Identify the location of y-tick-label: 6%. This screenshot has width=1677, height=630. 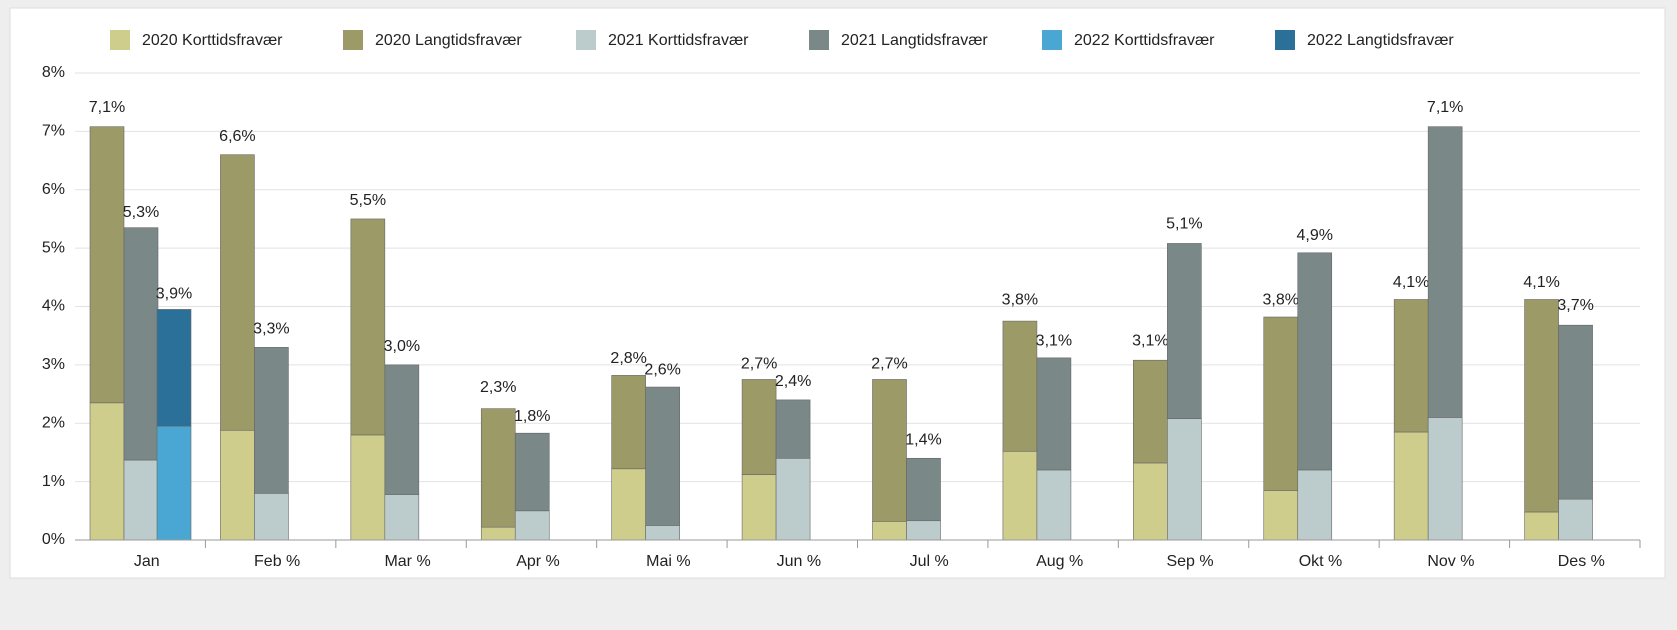
(53, 189).